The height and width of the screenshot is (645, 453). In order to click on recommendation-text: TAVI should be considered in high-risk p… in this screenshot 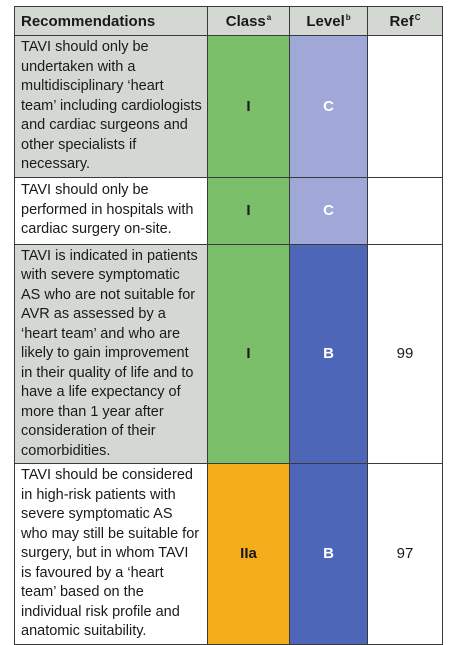, I will do `click(111, 554)`.